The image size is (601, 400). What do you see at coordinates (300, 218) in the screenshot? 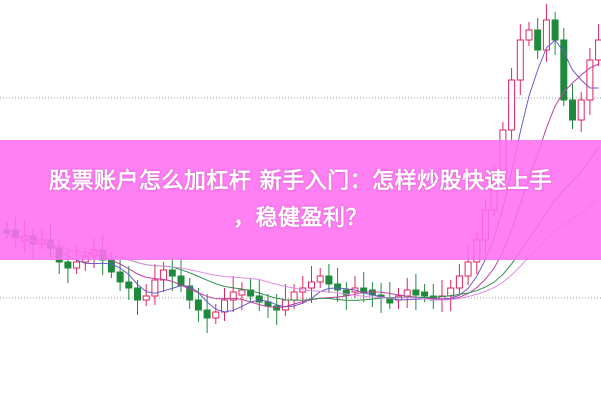
I see `title-line-2: ，稳健盈利？` at bounding box center [300, 218].